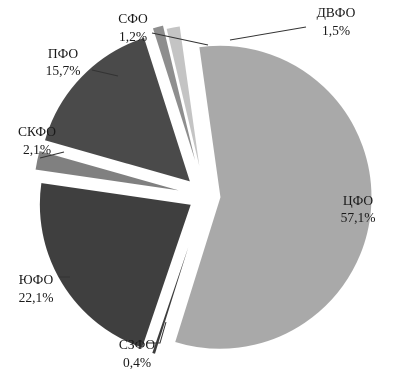 This screenshot has width=405, height=377. What do you see at coordinates (358, 200) in the screenshot?
I see `slice-label-cfo-name: ЦФО` at bounding box center [358, 200].